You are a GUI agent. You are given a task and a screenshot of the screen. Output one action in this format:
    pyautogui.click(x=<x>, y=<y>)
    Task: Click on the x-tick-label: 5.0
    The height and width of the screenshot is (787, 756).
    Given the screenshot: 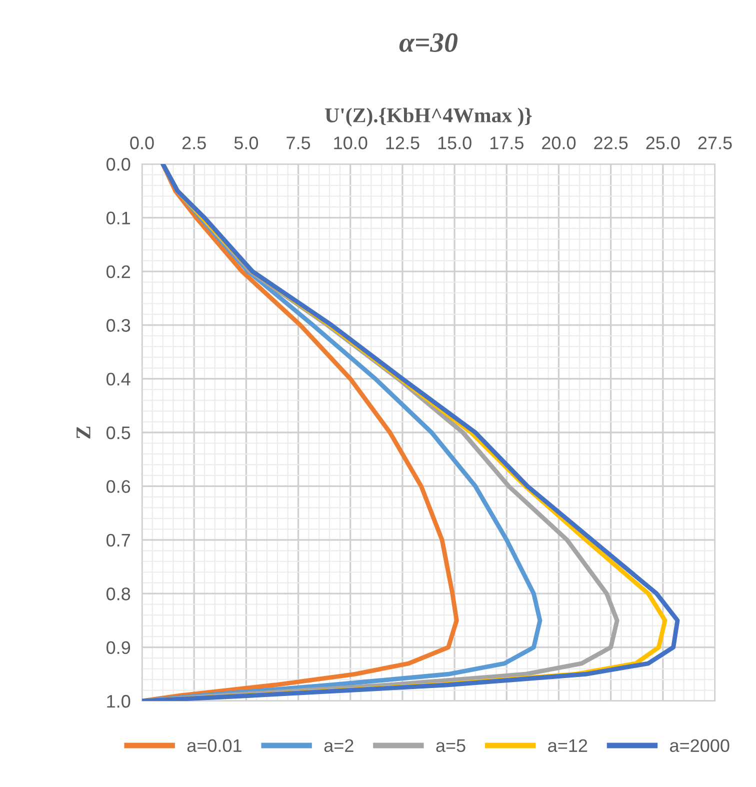 What is the action you would take?
    pyautogui.click(x=246, y=143)
    